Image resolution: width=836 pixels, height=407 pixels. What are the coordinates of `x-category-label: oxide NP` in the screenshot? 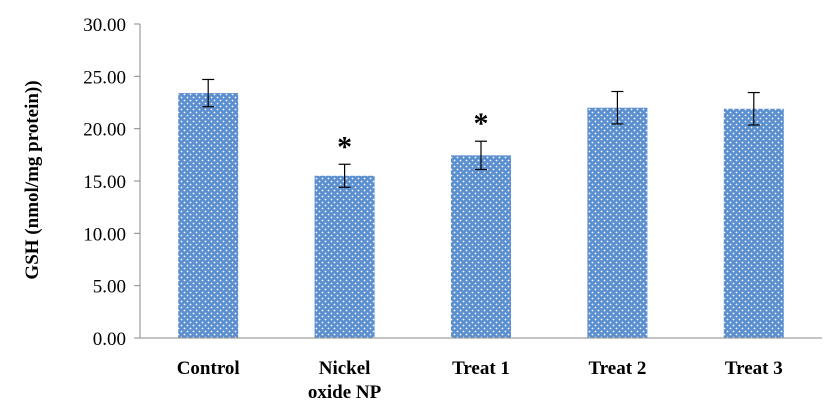 It's located at (345, 392).